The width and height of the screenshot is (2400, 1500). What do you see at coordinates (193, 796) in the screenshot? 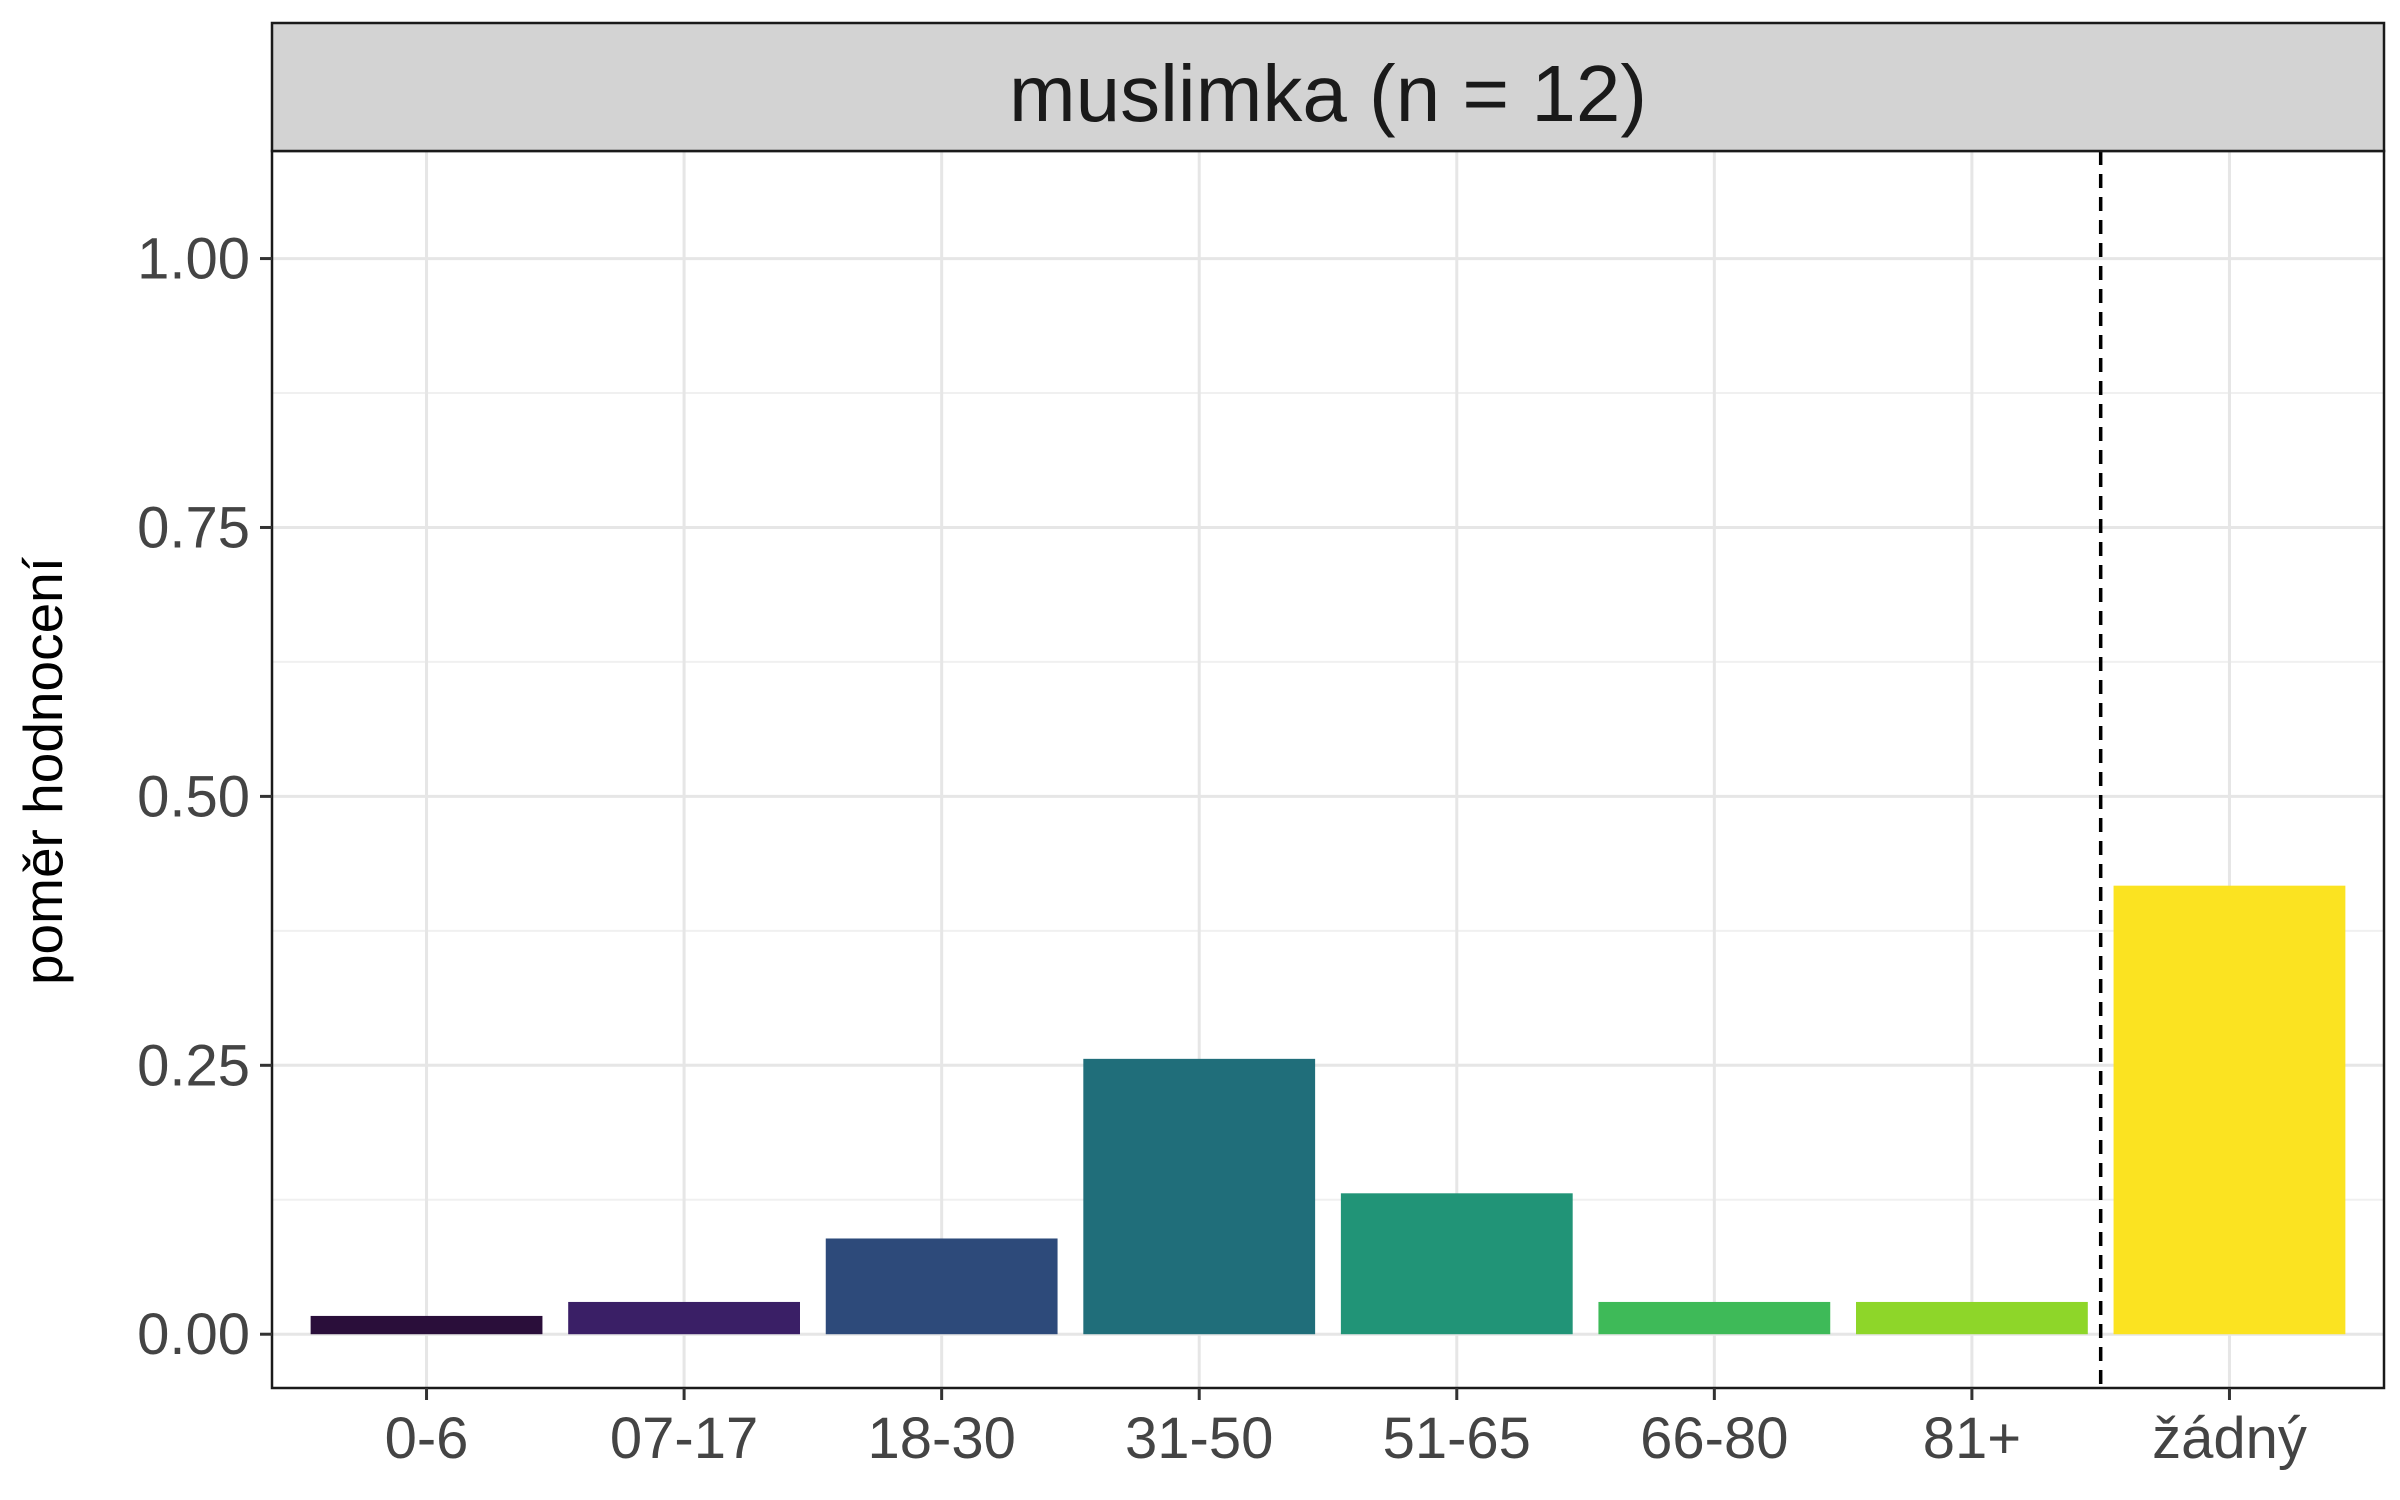
I see `y-tick-label: 0.50` at bounding box center [193, 796].